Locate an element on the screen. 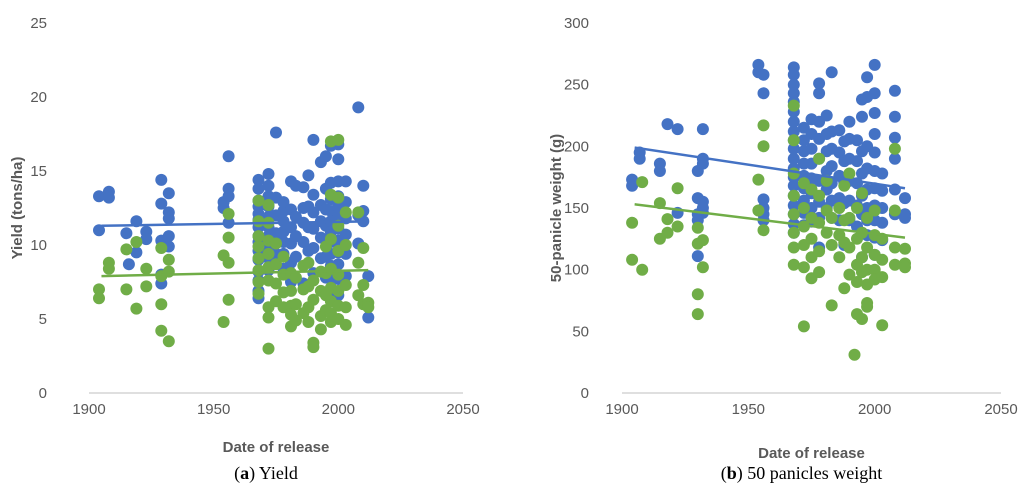 The width and height of the screenshot is (1024, 489). caption-text: Yield is located at coordinates (278, 473).